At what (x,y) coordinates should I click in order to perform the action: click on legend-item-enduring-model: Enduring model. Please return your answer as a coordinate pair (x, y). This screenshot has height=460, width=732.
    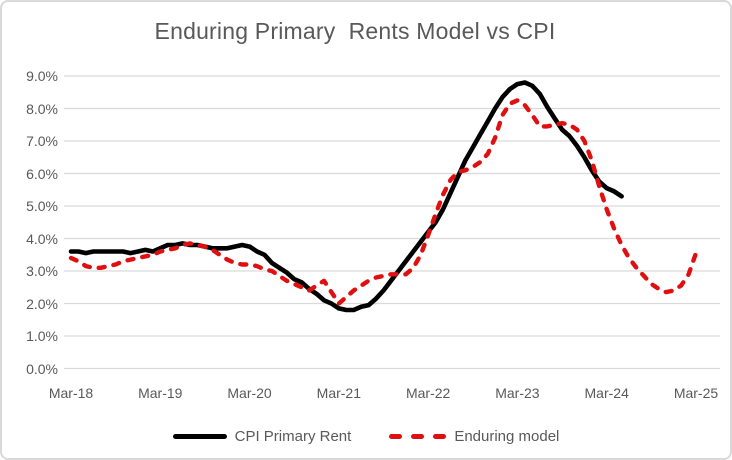
    Looking at the image, I should click on (474, 436).